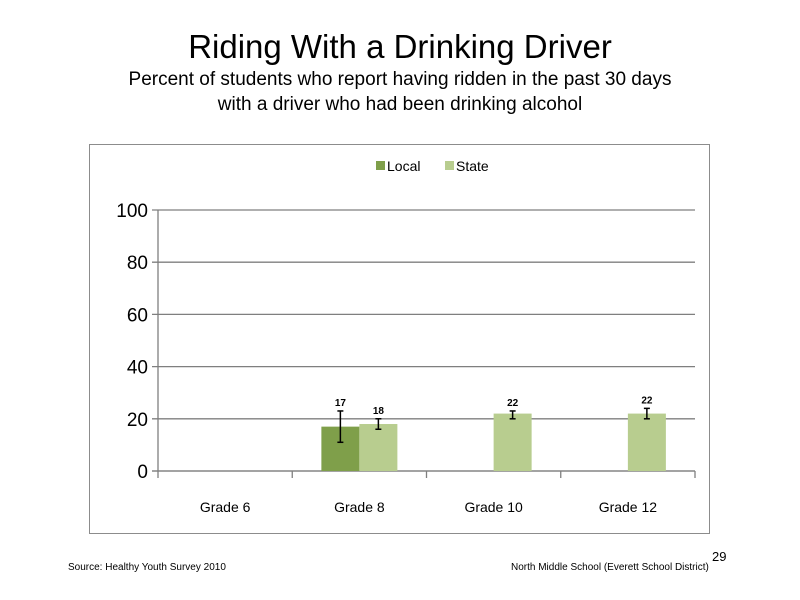  Describe the element at coordinates (493, 507) in the screenshot. I see `x-tick-label: Grade 10` at that location.